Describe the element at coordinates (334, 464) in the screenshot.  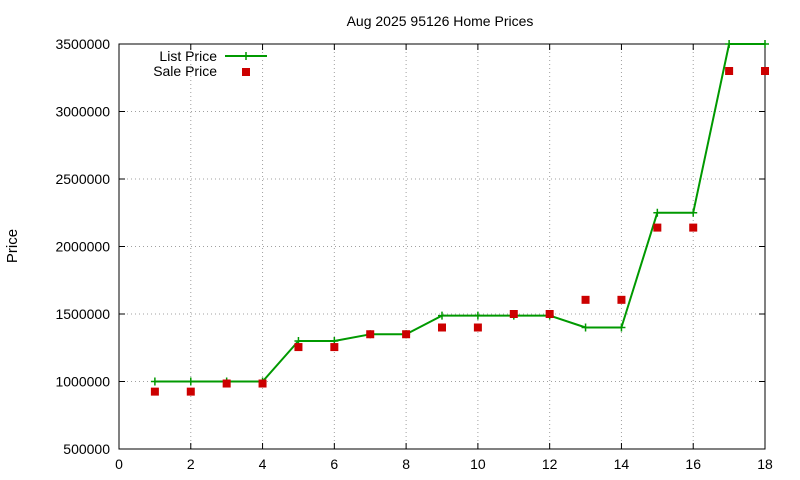
I see `x-tick-label: 6` at that location.